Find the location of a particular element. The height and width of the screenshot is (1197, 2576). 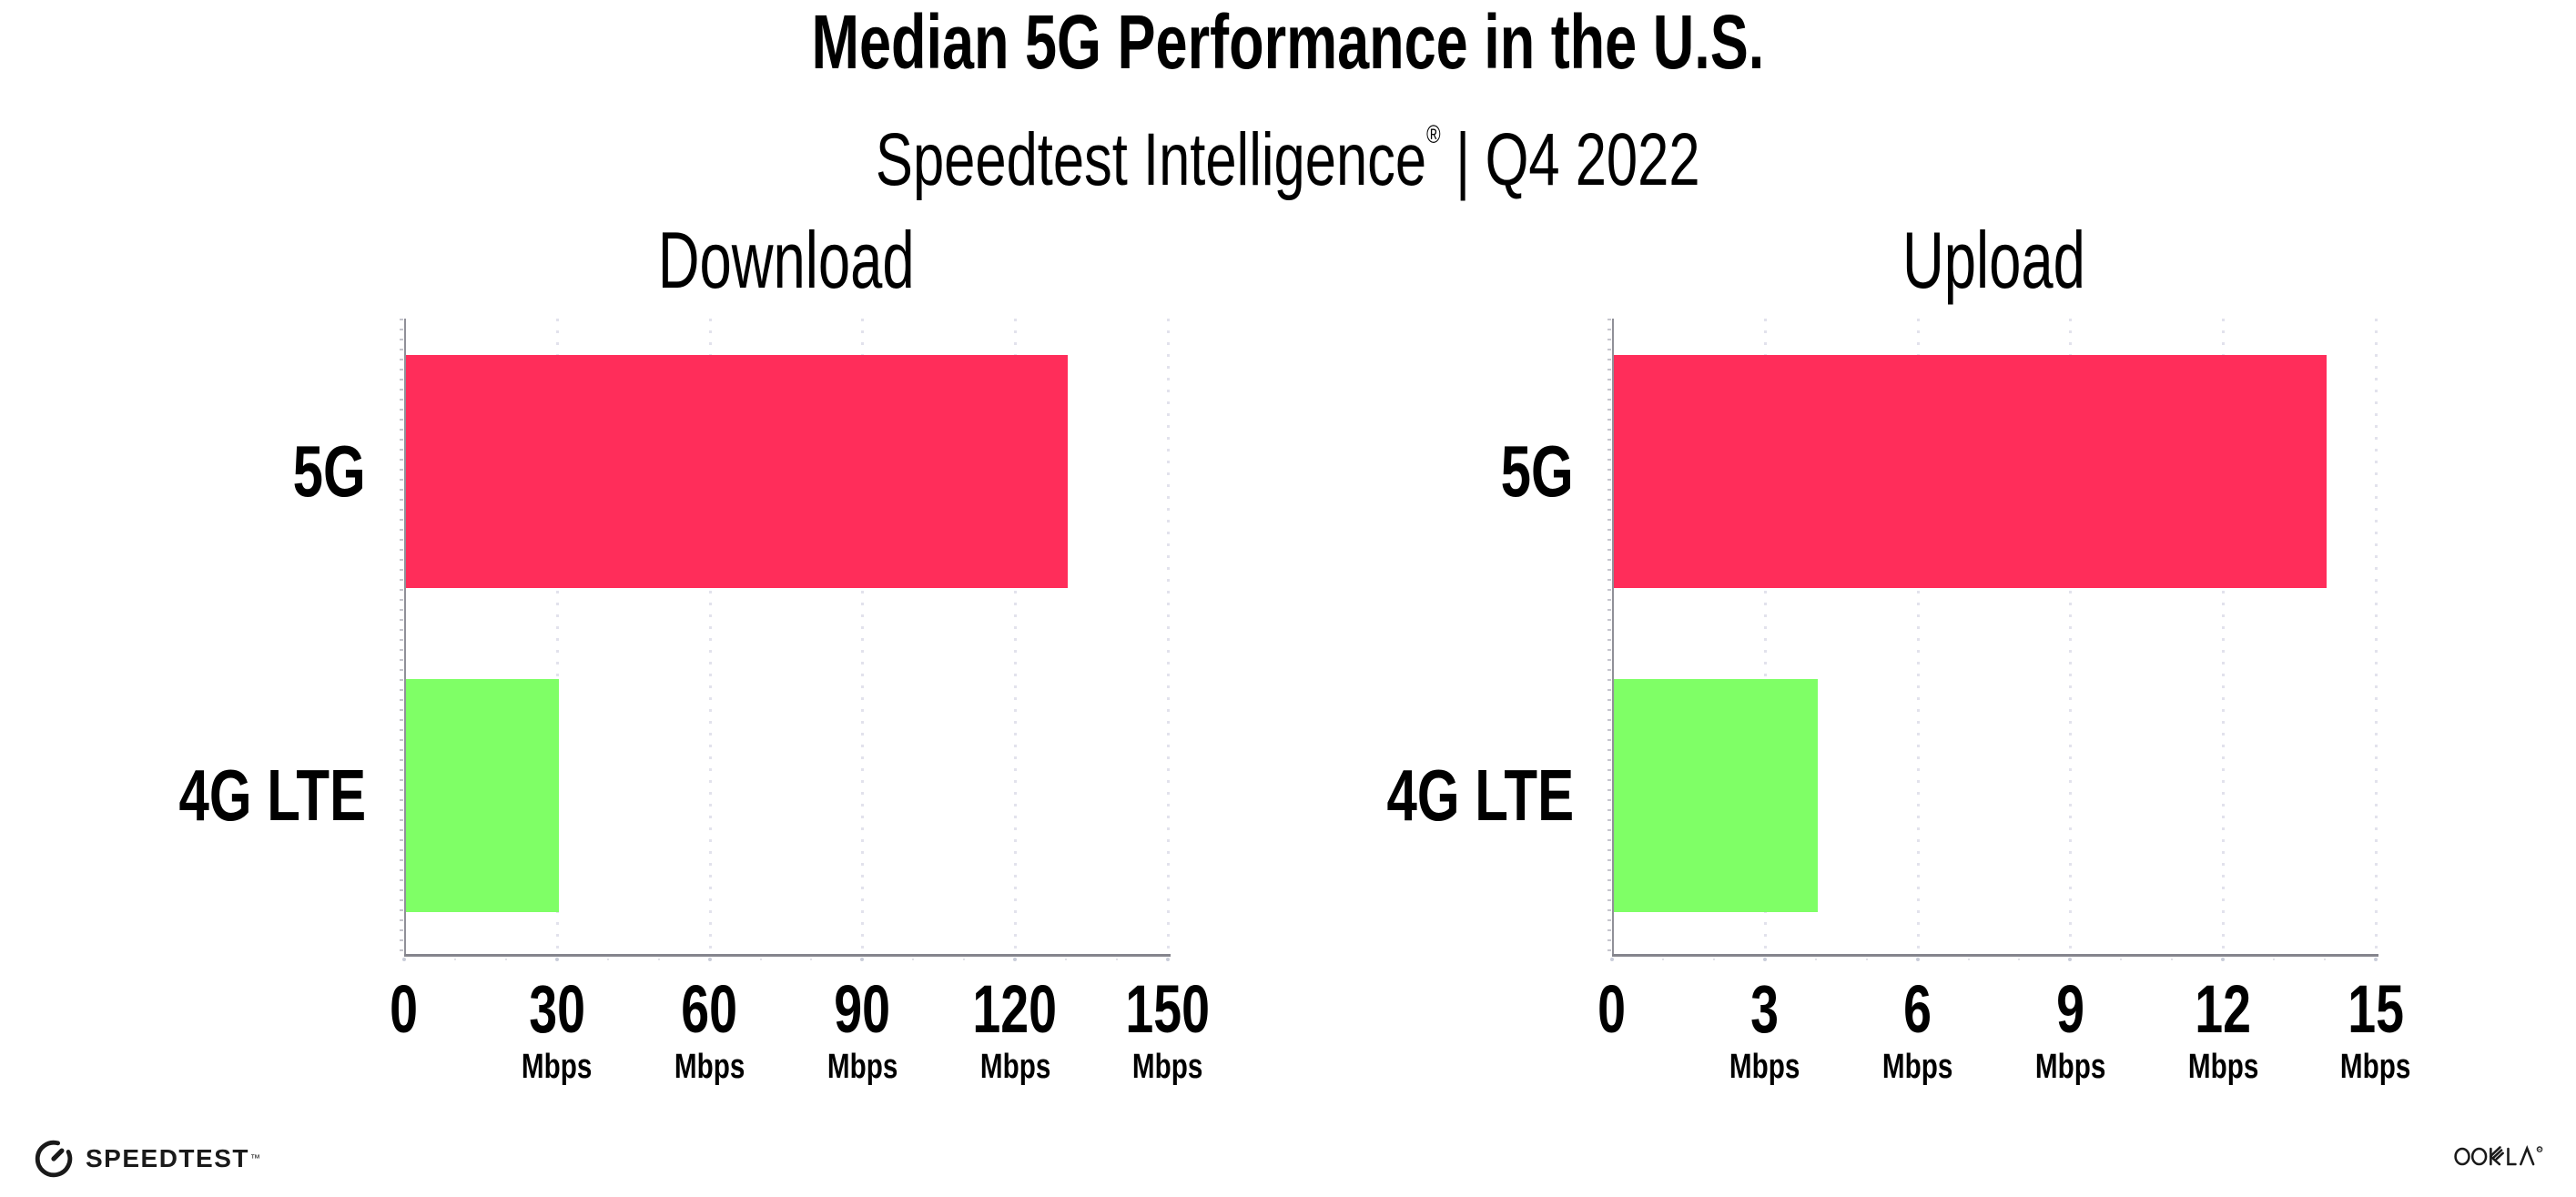

figure-subtitle-text: Speedtest Intelligence® | Q4 2022 is located at coordinates (1288, 147).